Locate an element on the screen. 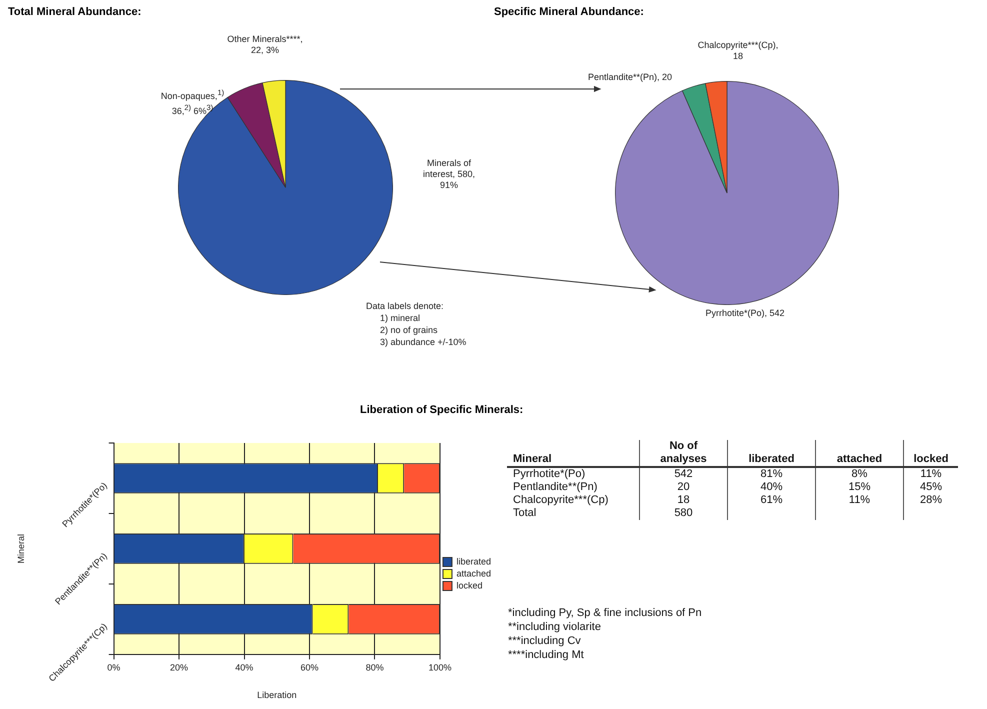 Image resolution: width=987 pixels, height=709 pixels. text: 3) abundance +/-10% is located at coordinates (422, 342).